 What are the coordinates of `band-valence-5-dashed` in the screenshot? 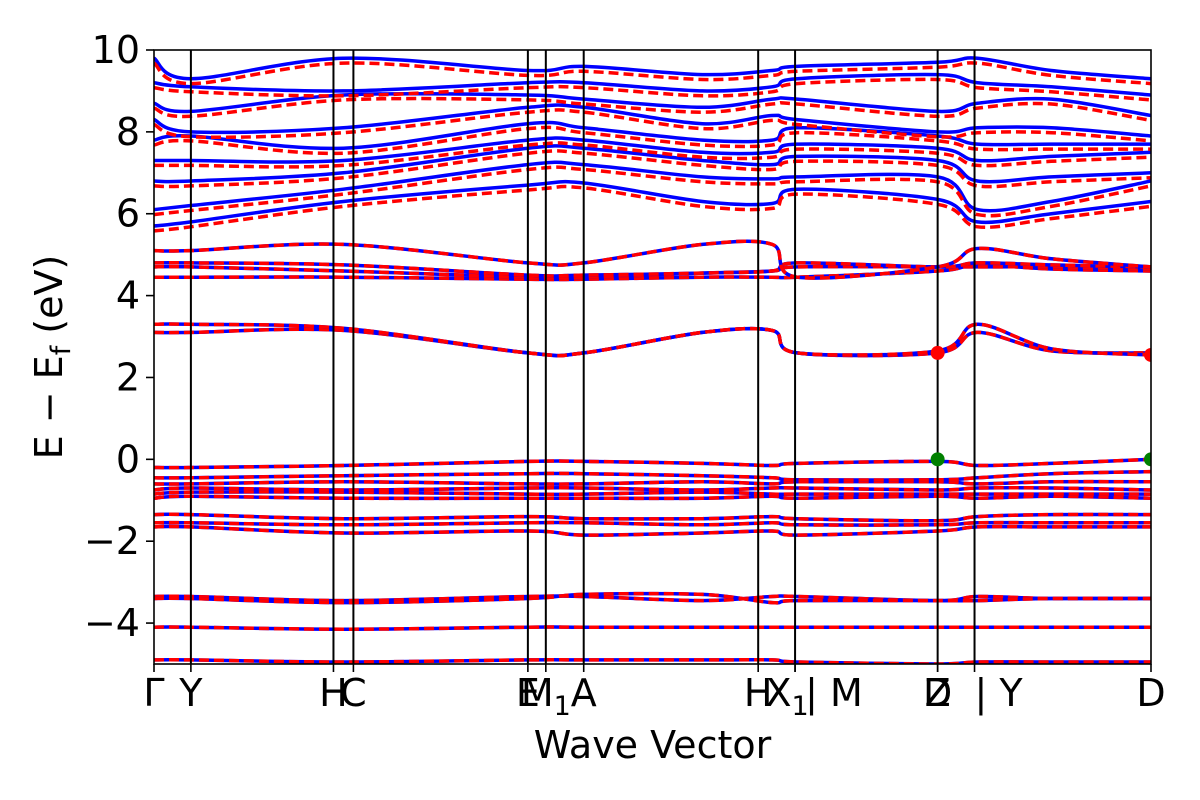 It's located at (652, 488).